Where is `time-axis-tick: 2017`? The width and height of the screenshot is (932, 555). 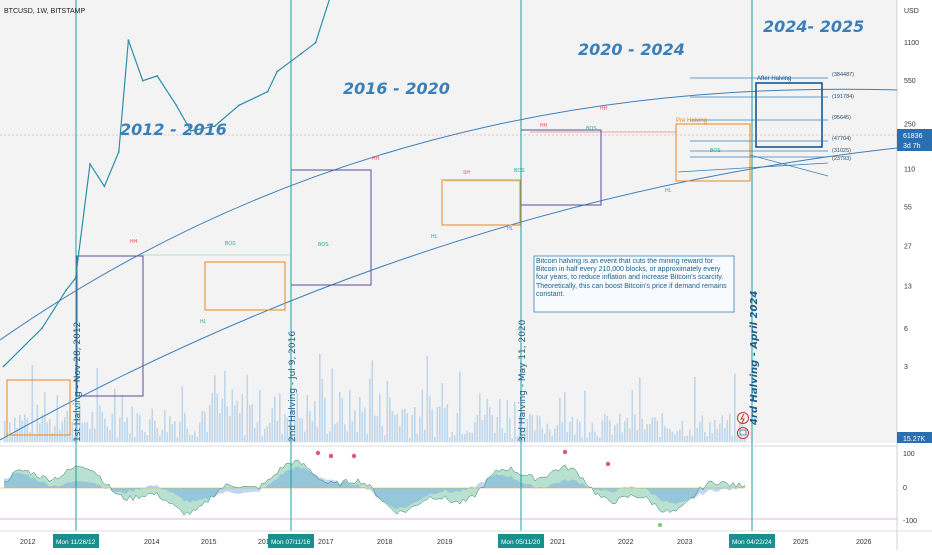 time-axis-tick: 2017 is located at coordinates (326, 542).